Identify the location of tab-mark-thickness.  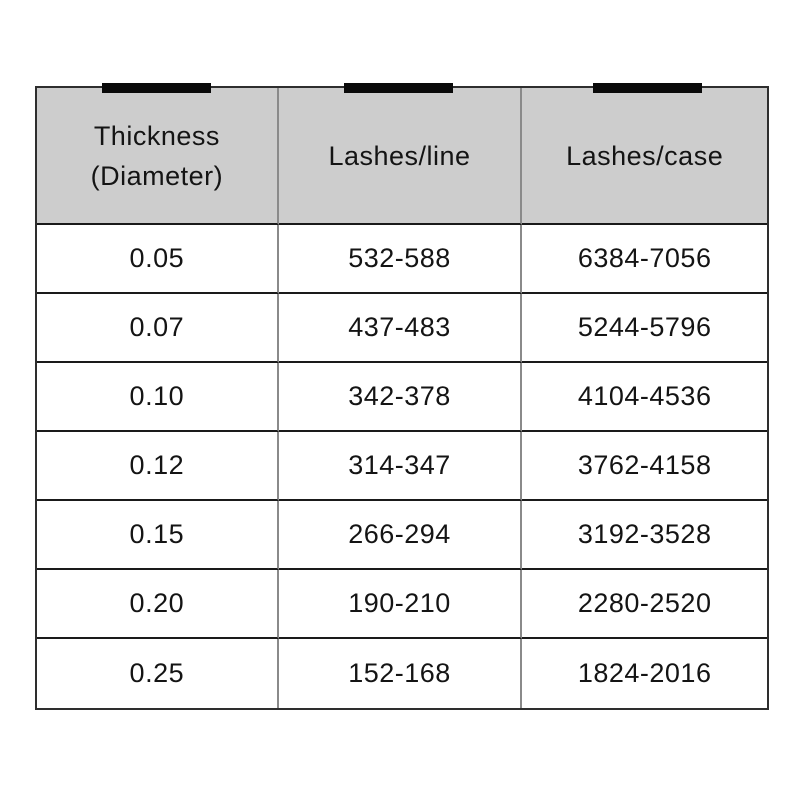
(156, 88).